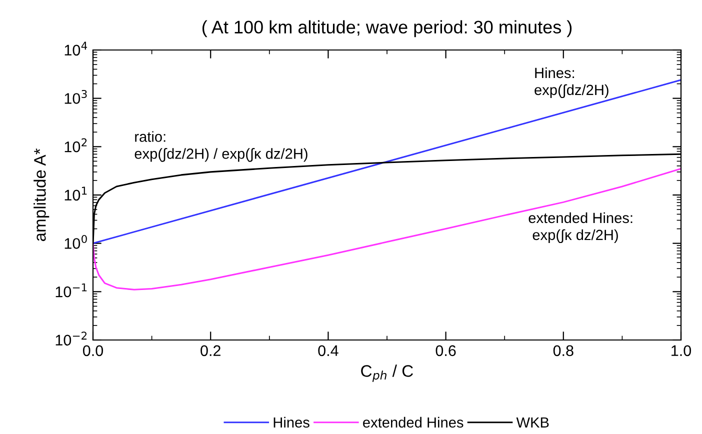  Describe the element at coordinates (221, 146) in the screenshot. I see `annotation: ratio: exp(∫dz/2H) / exp(∫κ dz/2H)` at that location.